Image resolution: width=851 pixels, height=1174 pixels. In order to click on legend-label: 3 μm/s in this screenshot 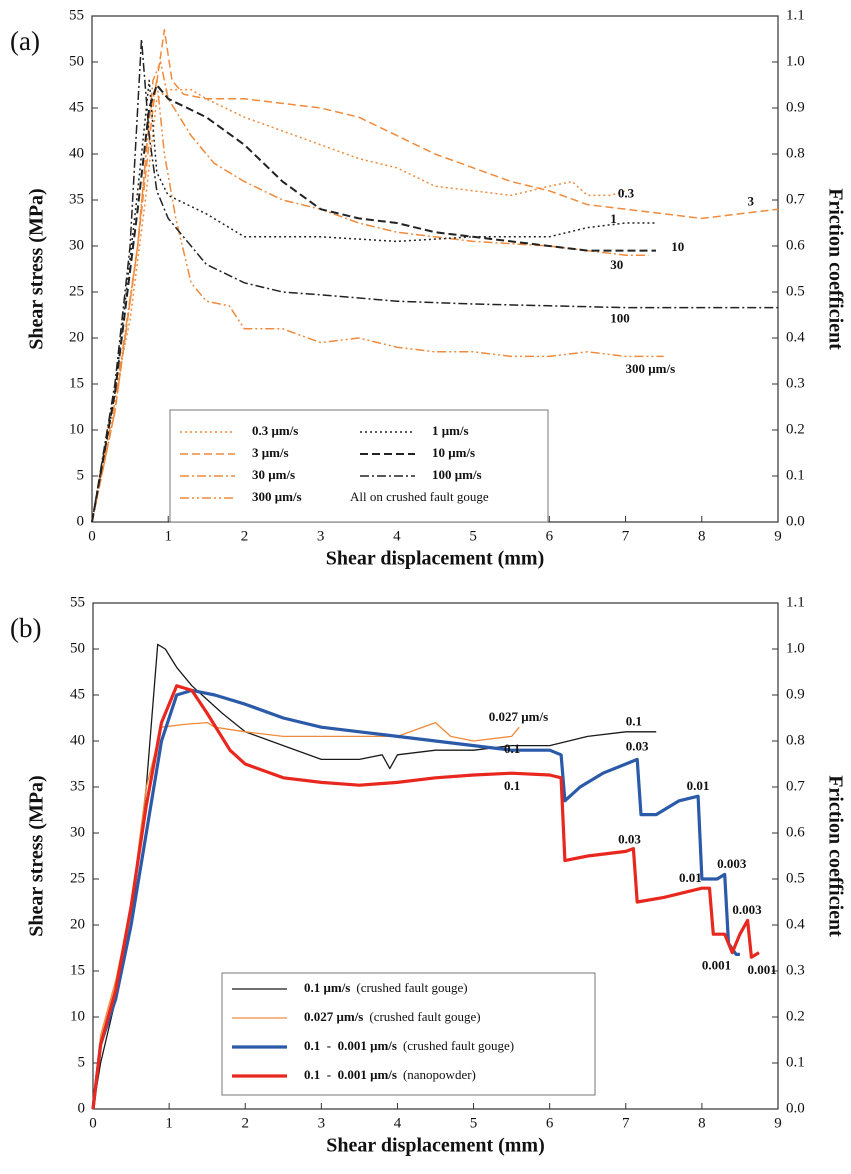, I will do `click(270, 452)`.